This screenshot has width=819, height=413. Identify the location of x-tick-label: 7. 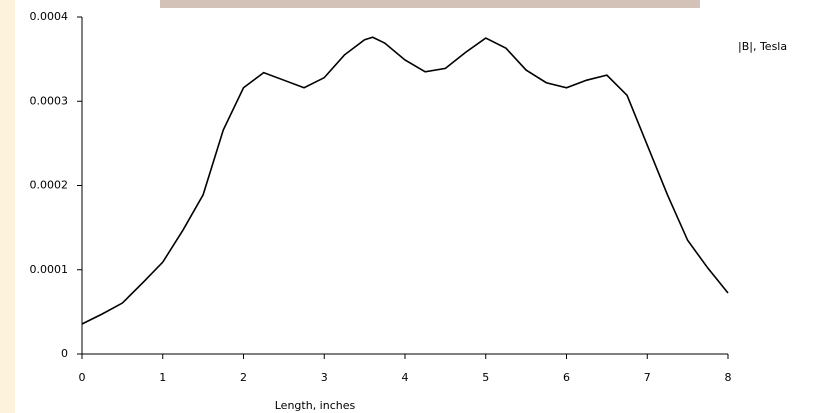
(647, 377).